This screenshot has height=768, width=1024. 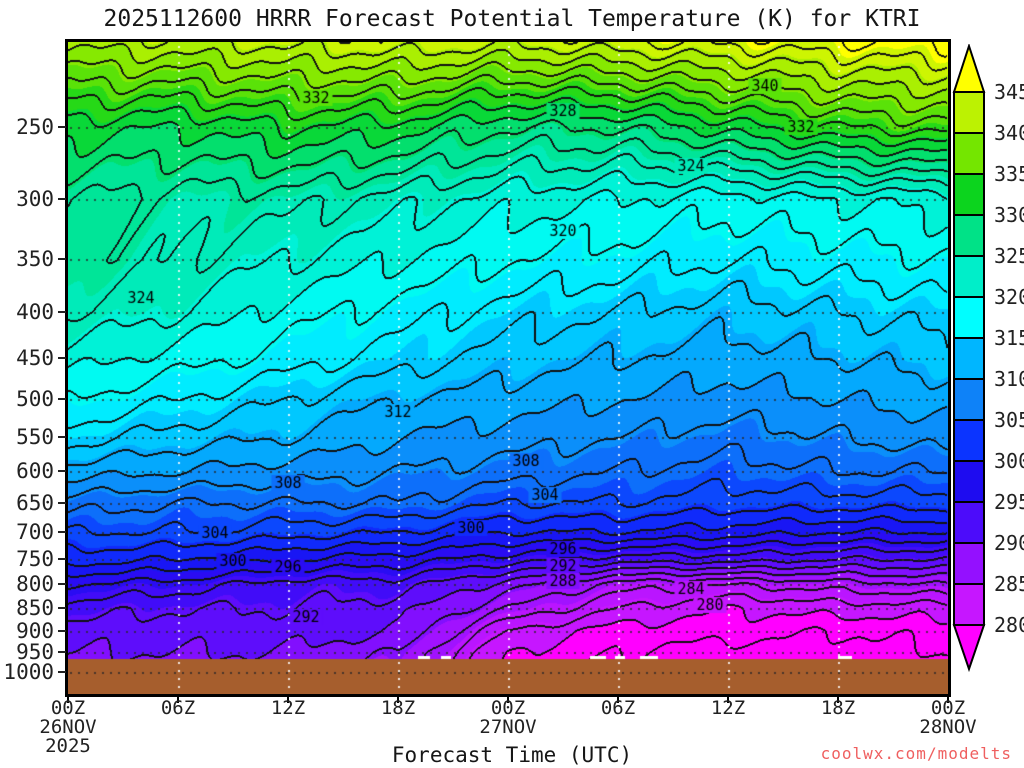 I want to click on colorbar-label: 340, so click(x=1009, y=133).